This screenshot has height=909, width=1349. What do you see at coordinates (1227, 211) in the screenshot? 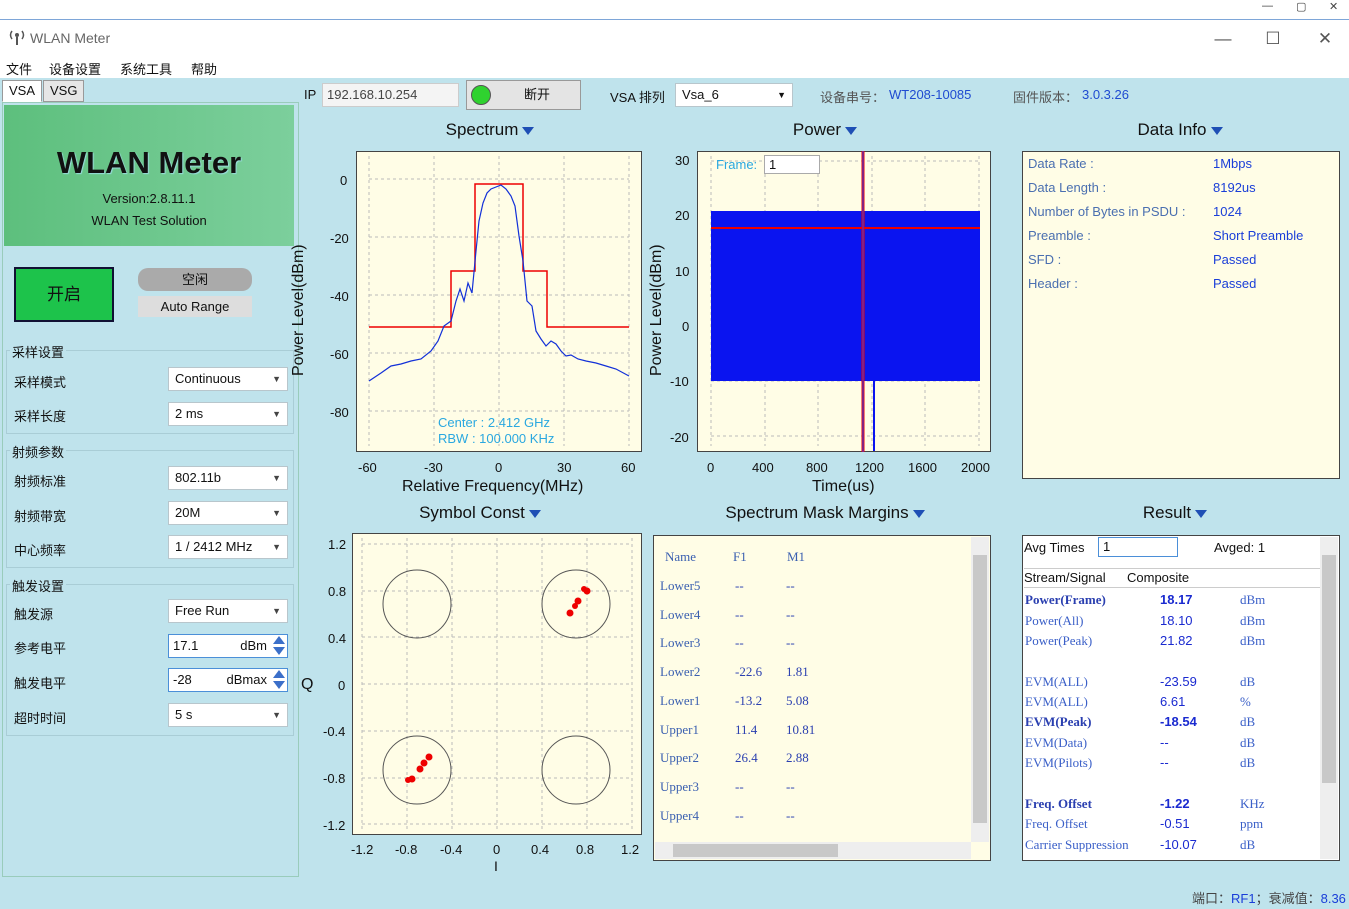
I see `psdu-bytes-value: 1024` at bounding box center [1227, 211].